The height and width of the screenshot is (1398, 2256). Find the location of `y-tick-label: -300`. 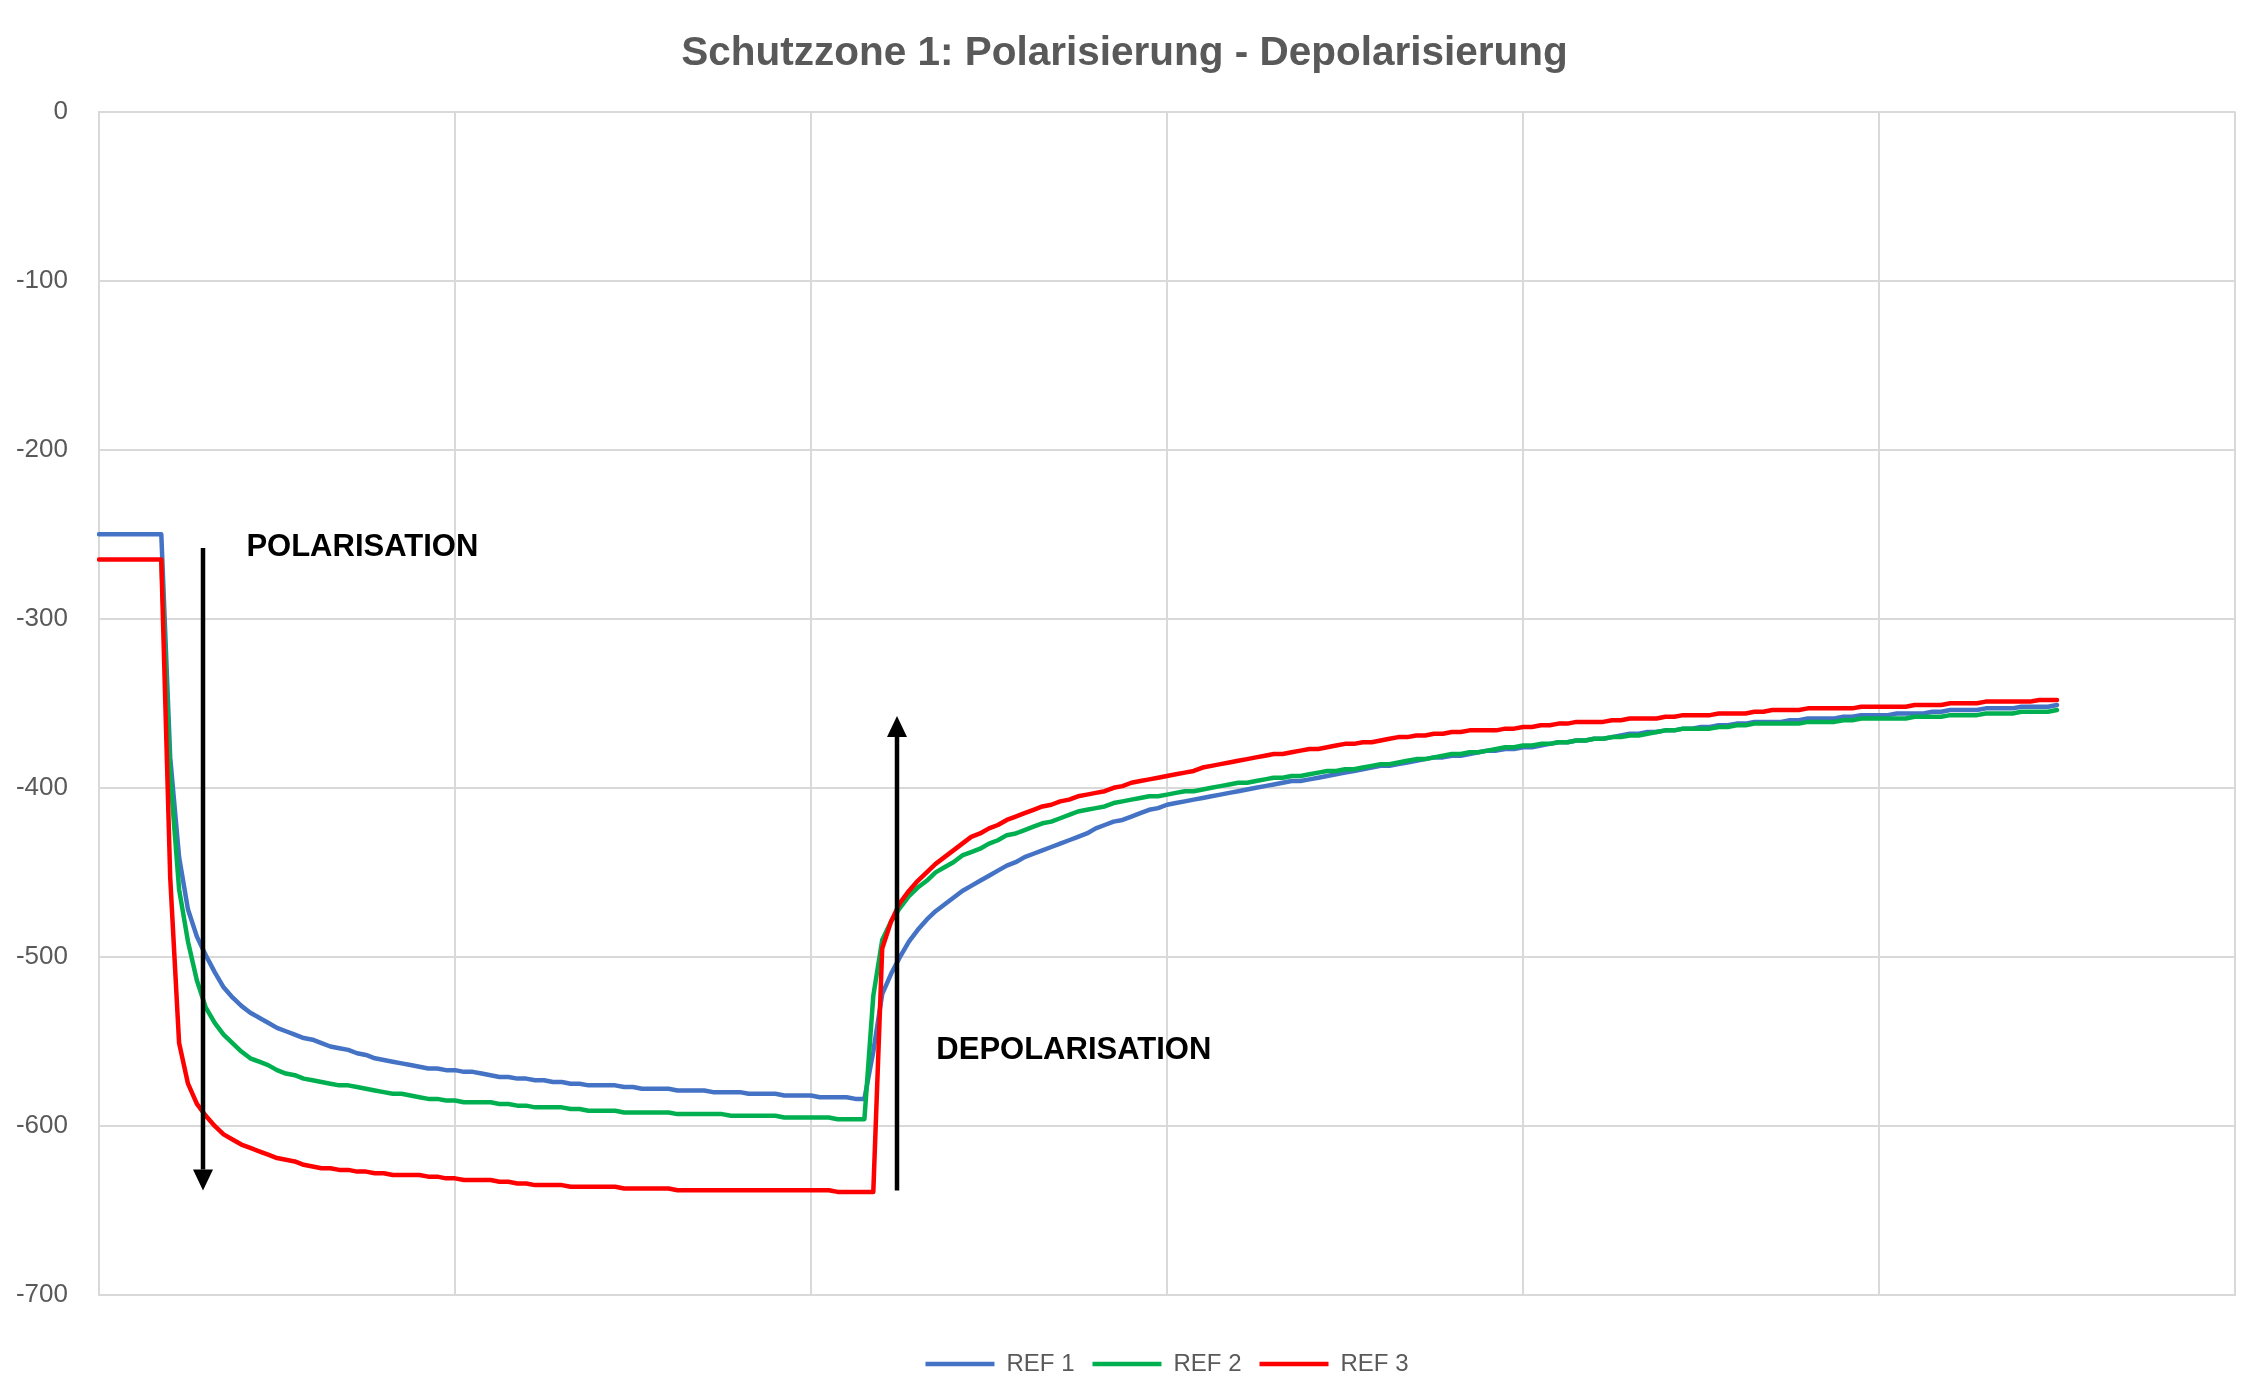

y-tick-label: -300 is located at coordinates (41, 616).